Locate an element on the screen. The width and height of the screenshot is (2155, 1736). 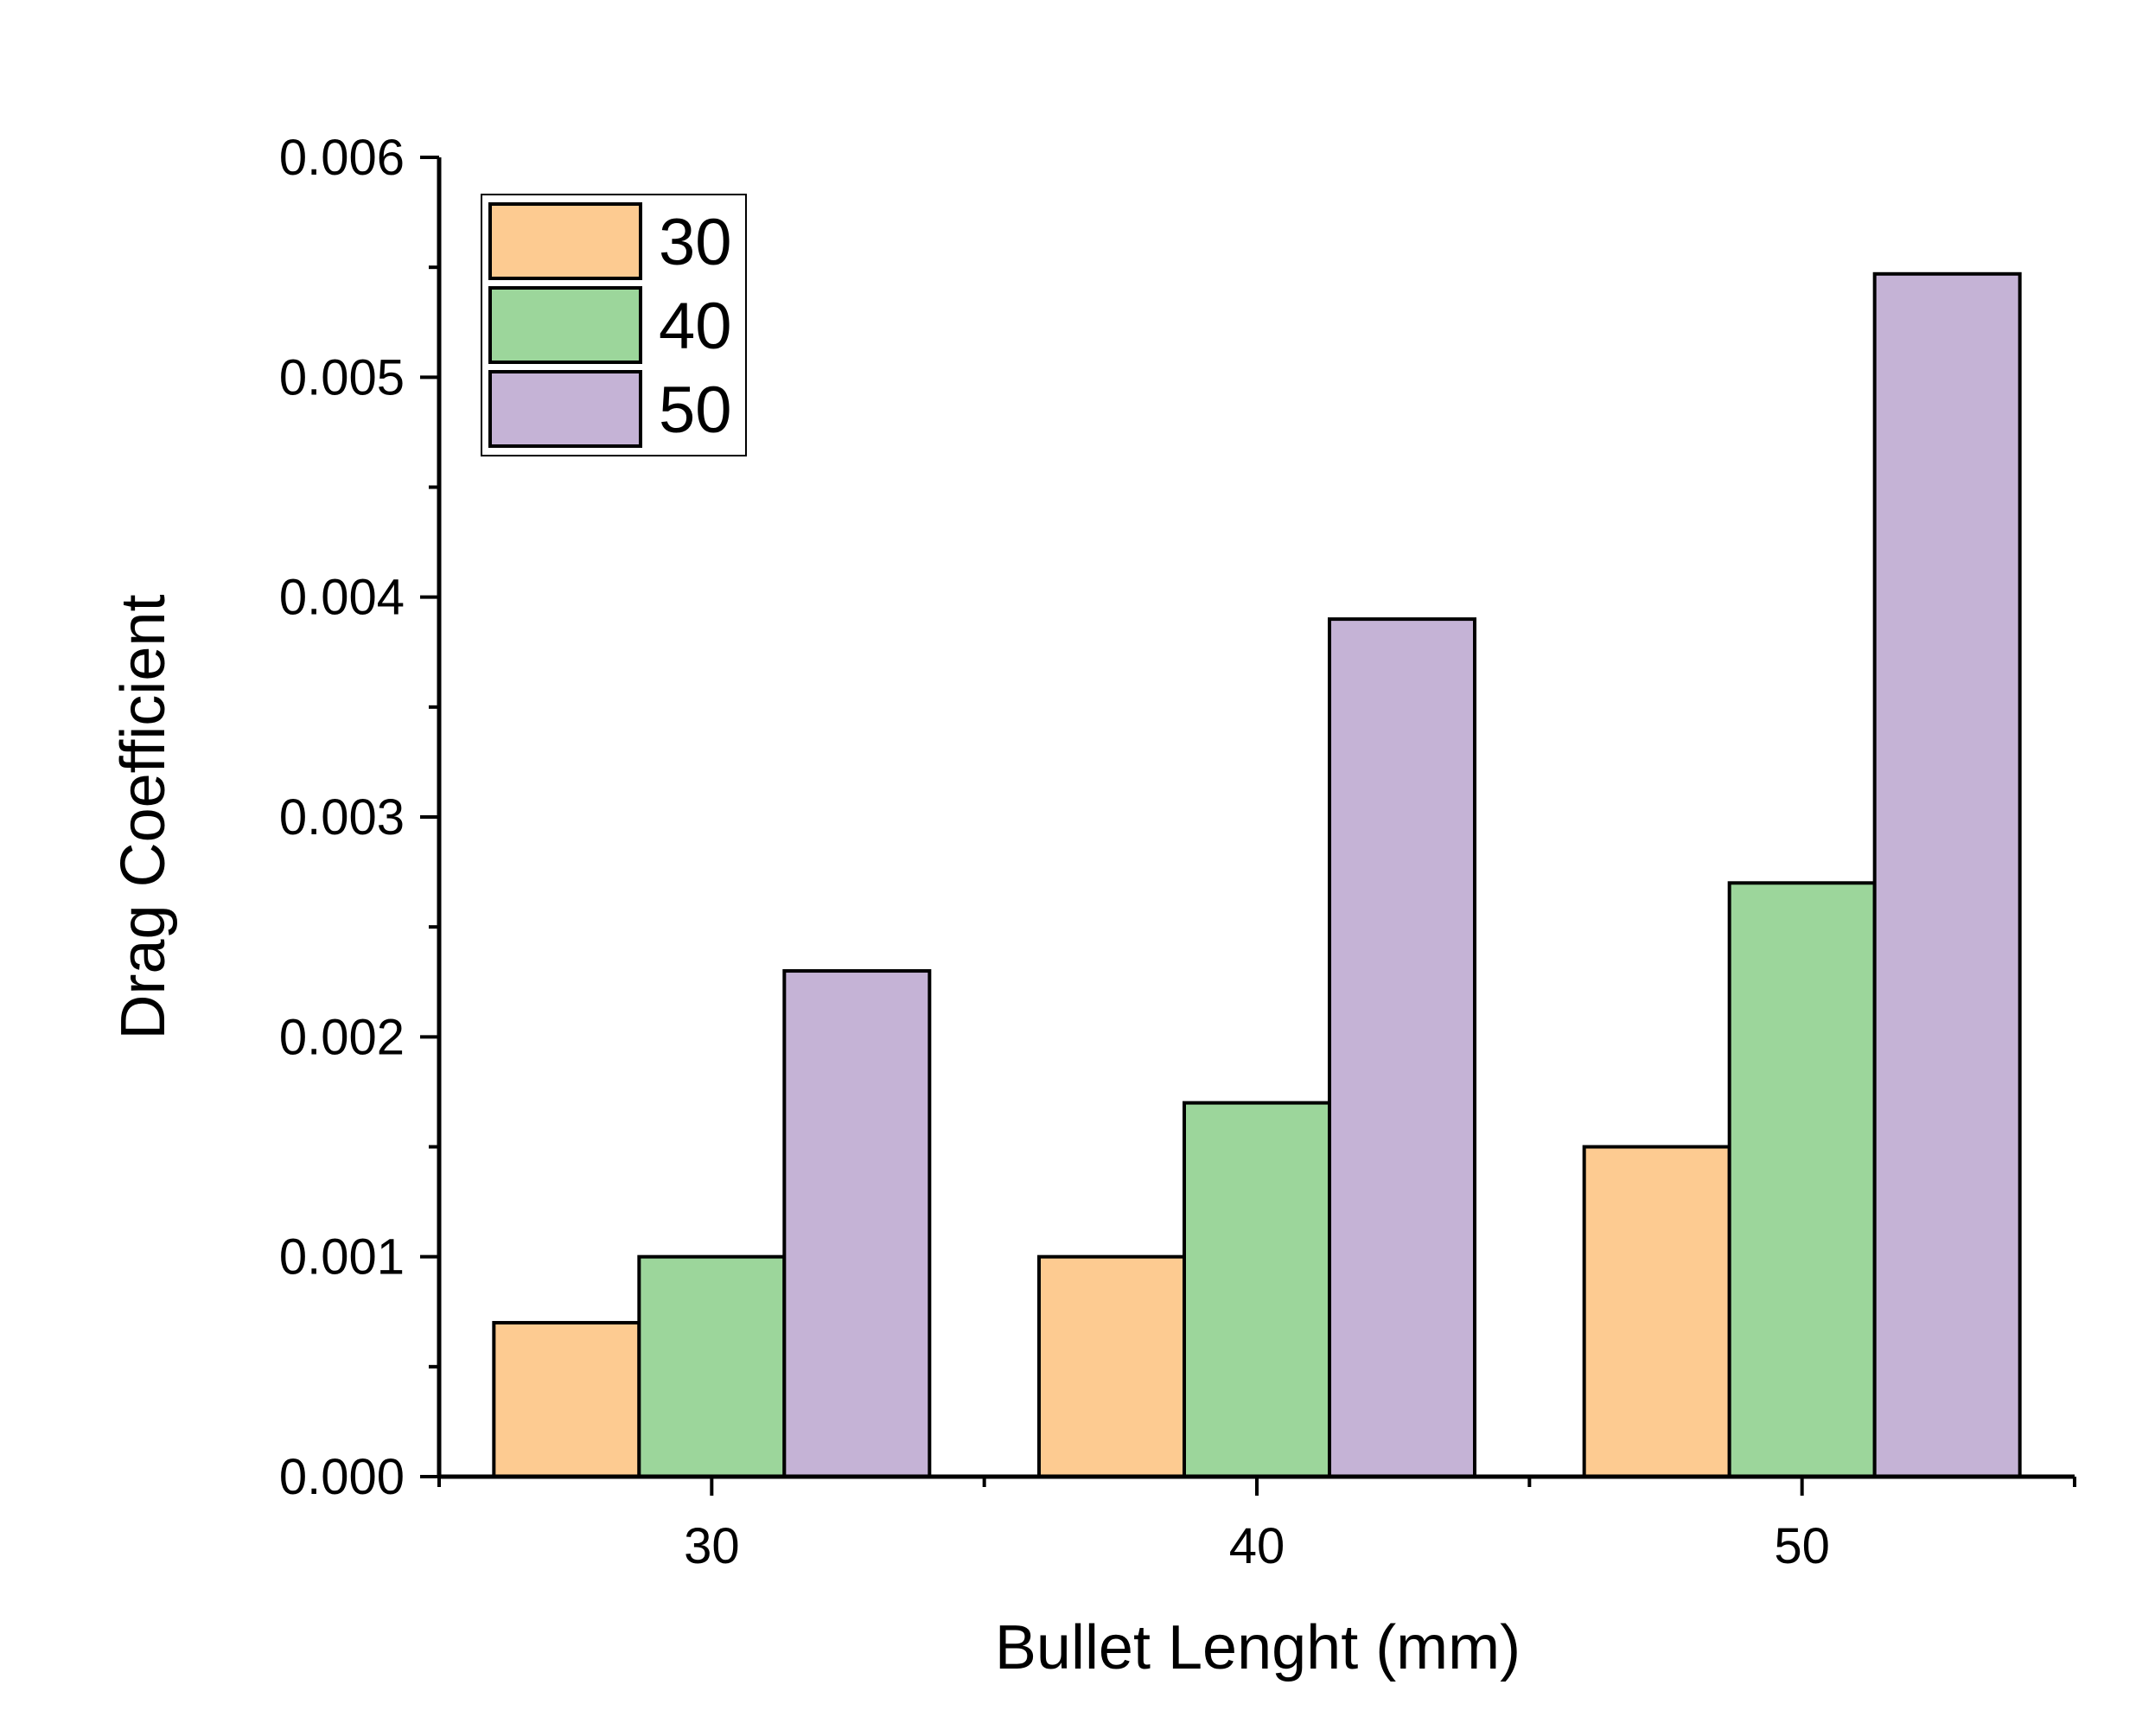
y-axis-title: Drag Coefficient is located at coordinates (143, 817).